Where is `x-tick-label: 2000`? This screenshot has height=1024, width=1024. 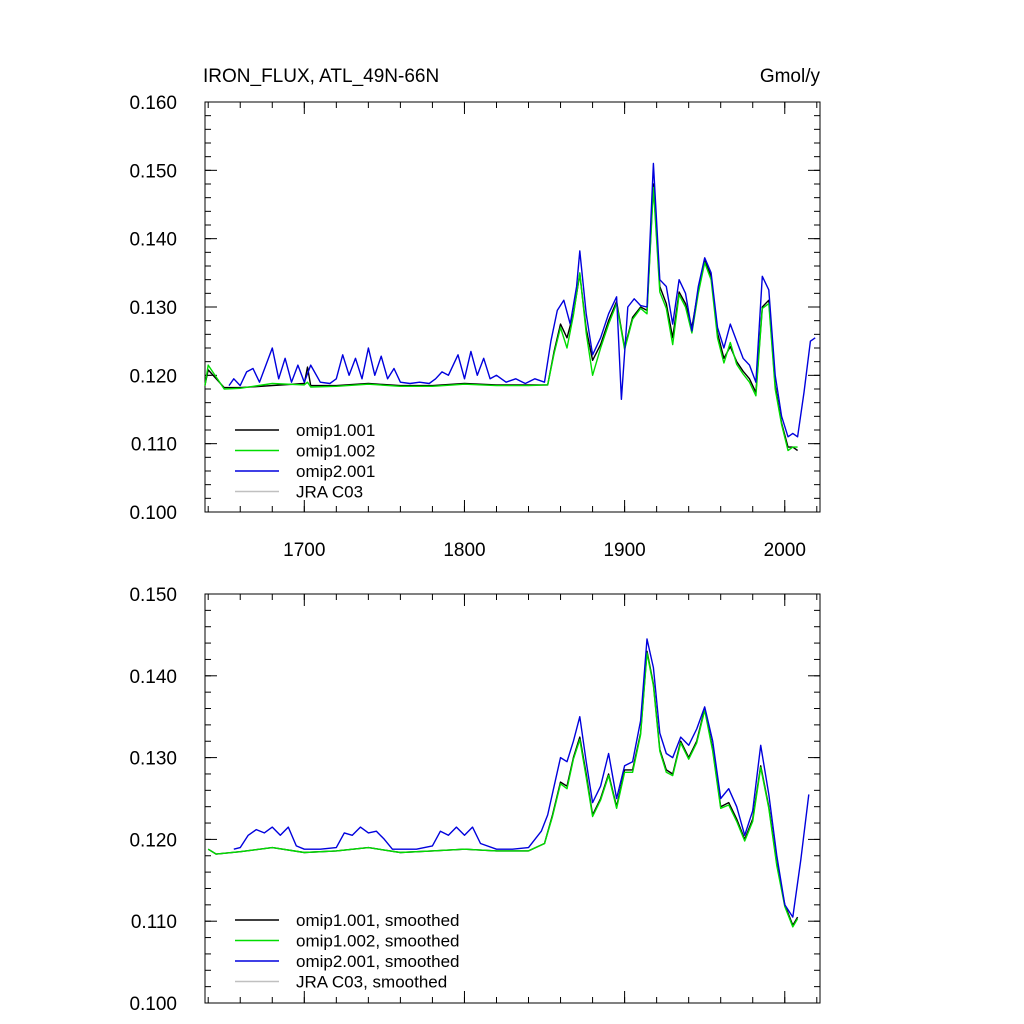
x-tick-label: 2000 is located at coordinates (785, 550).